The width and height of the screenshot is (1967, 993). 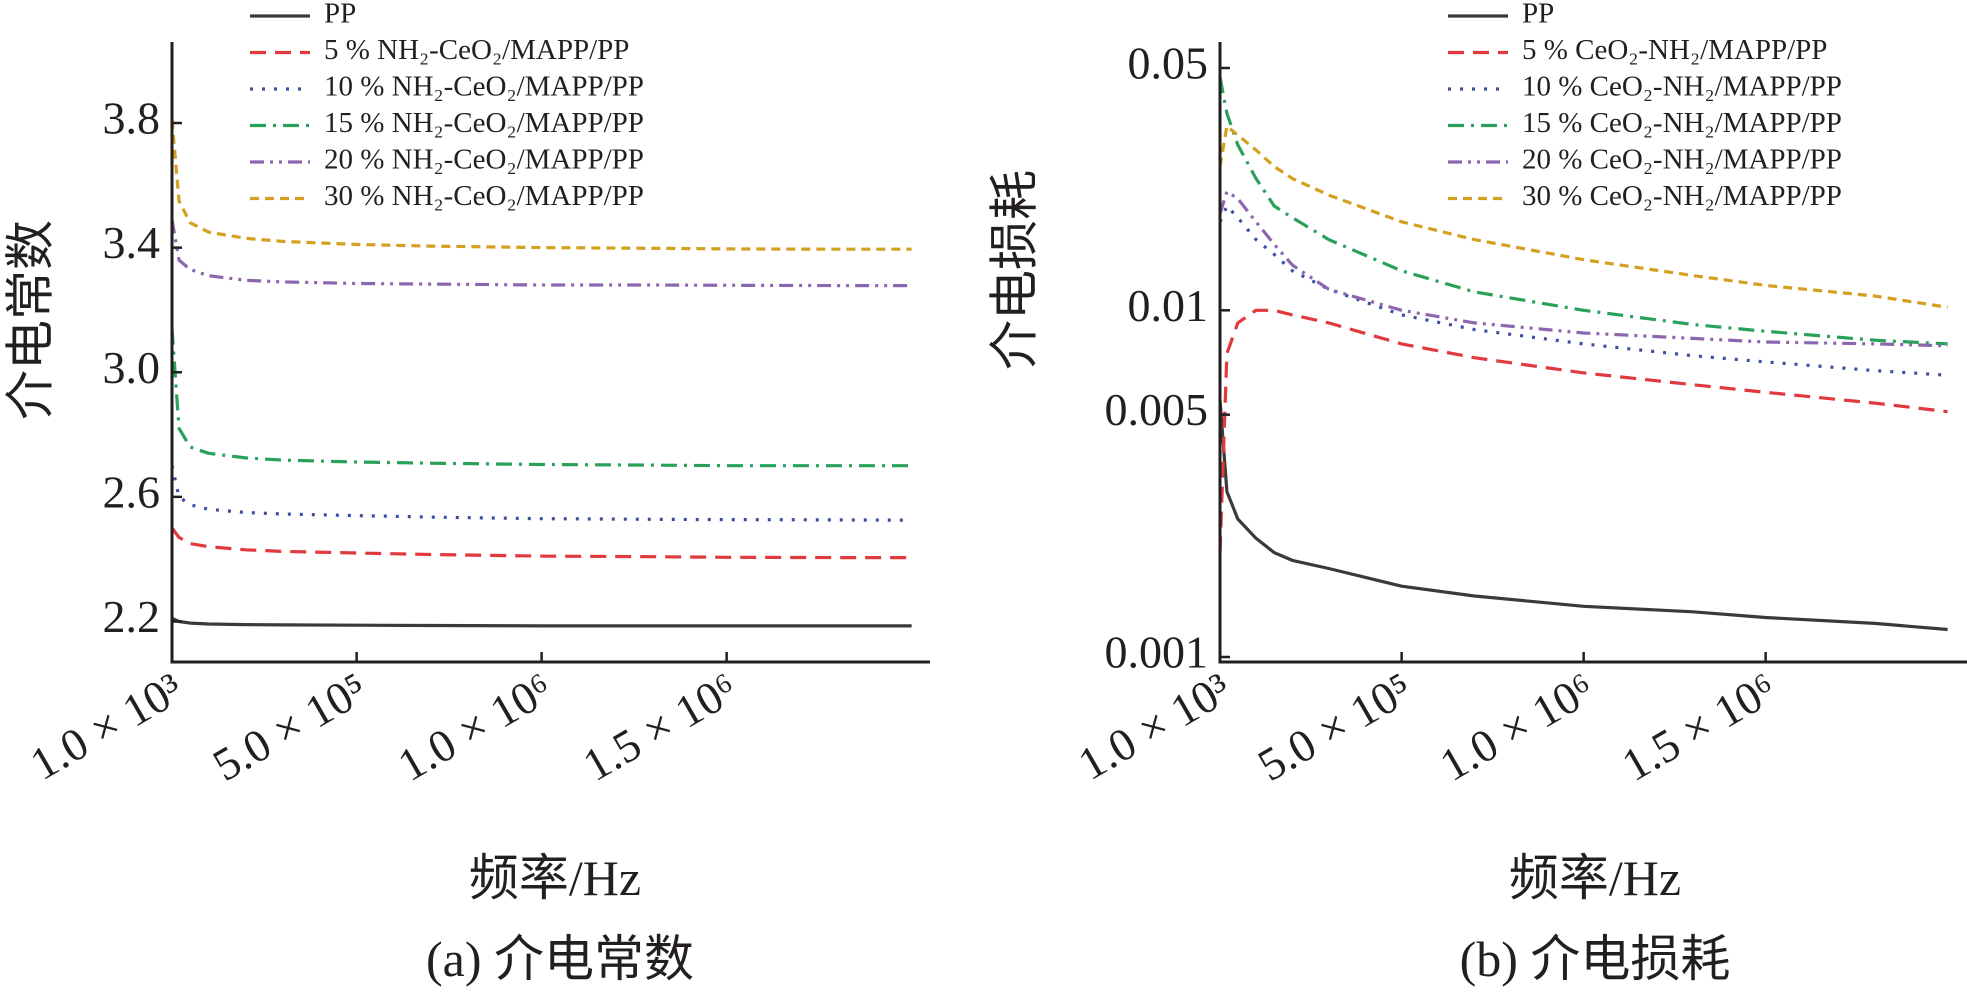 What do you see at coordinates (474, 726) in the screenshot?
I see `panel-a-x-tick-label: 1.0 × 10⁶` at bounding box center [474, 726].